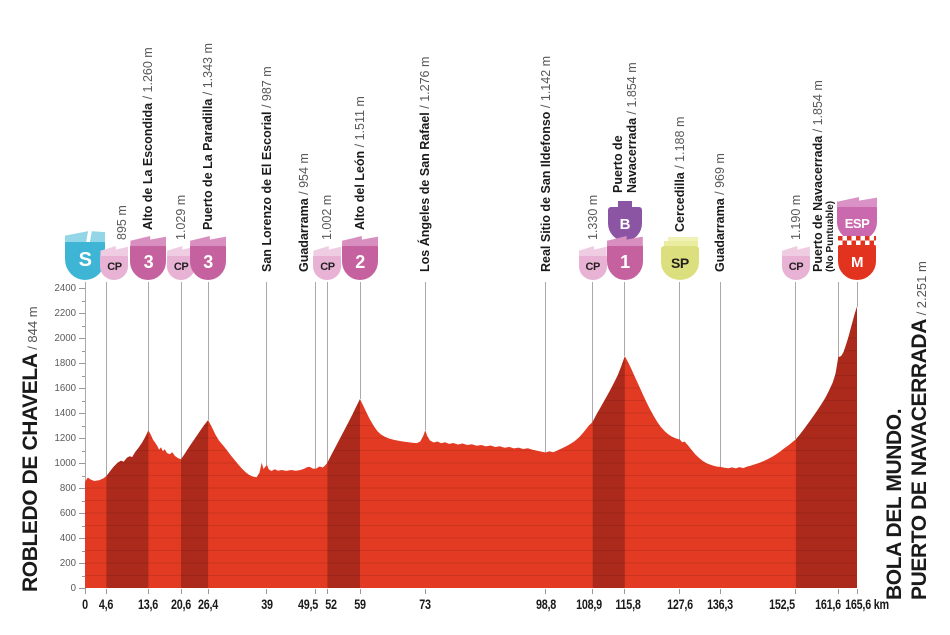  What do you see at coordinates (181, 217) in the screenshot?
I see `marker-label-line: 1.029 m` at bounding box center [181, 217].